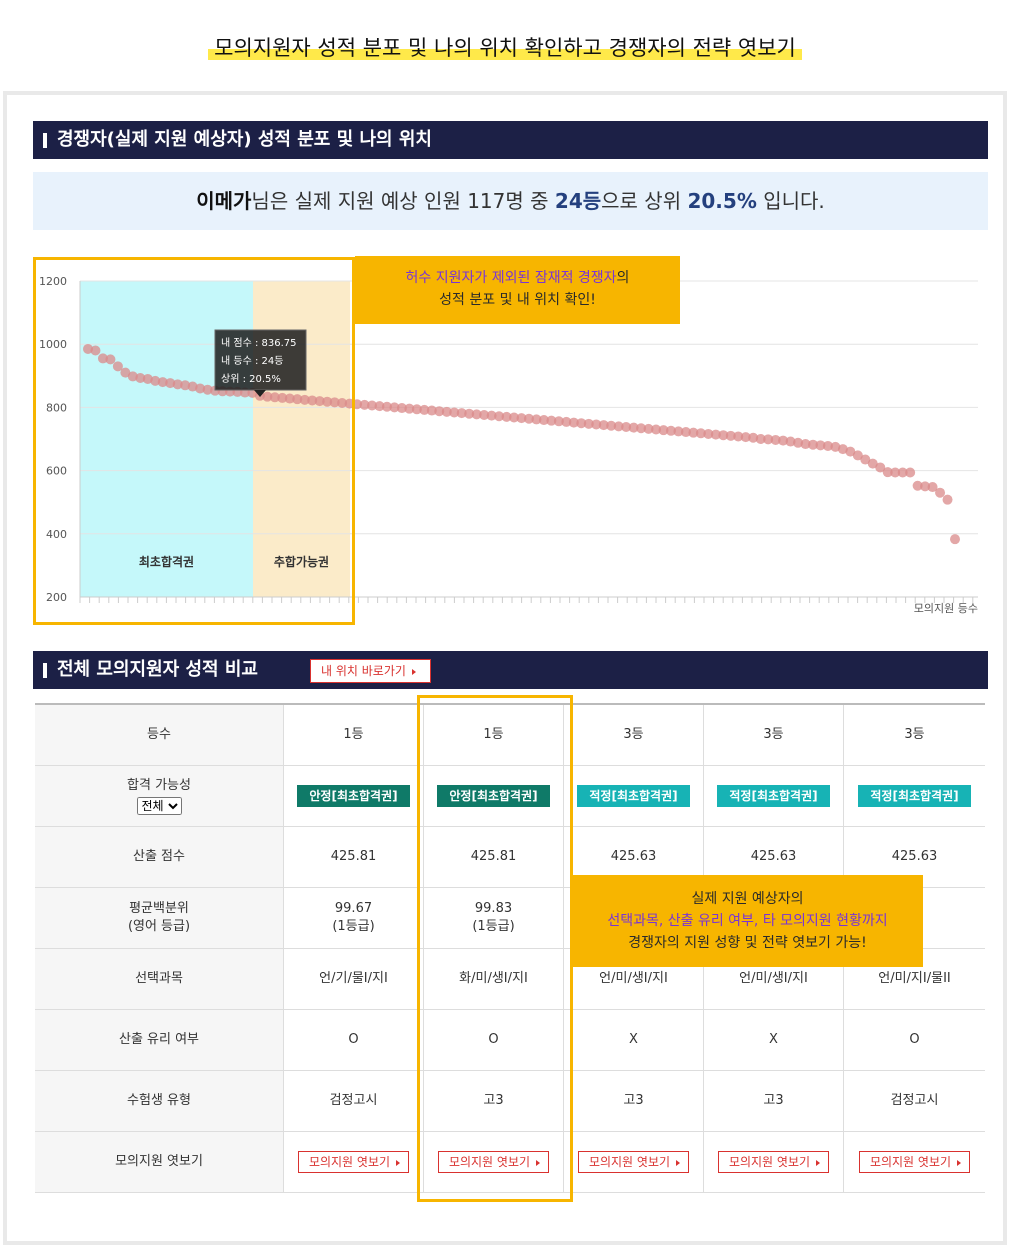 This screenshot has height=1248, width=1010. I want to click on row-header: 모의지원 엿보기, so click(159, 1162).